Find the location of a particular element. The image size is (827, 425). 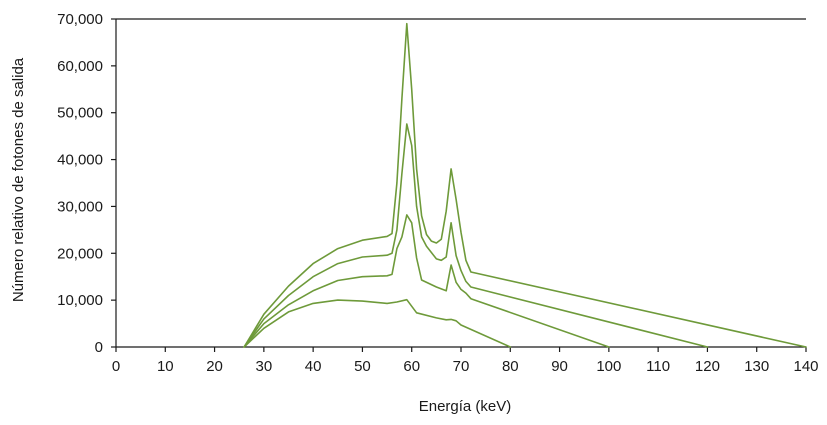

x-tick-label: 10 is located at coordinates (165, 366).